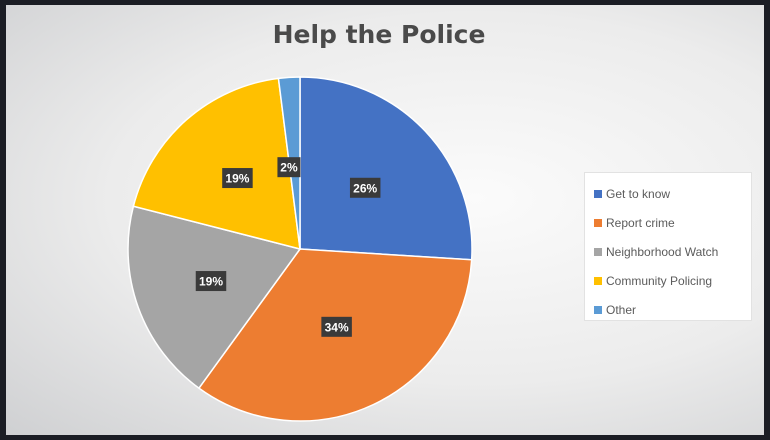  I want to click on legend-label: Neighborhood Watch, so click(662, 251).